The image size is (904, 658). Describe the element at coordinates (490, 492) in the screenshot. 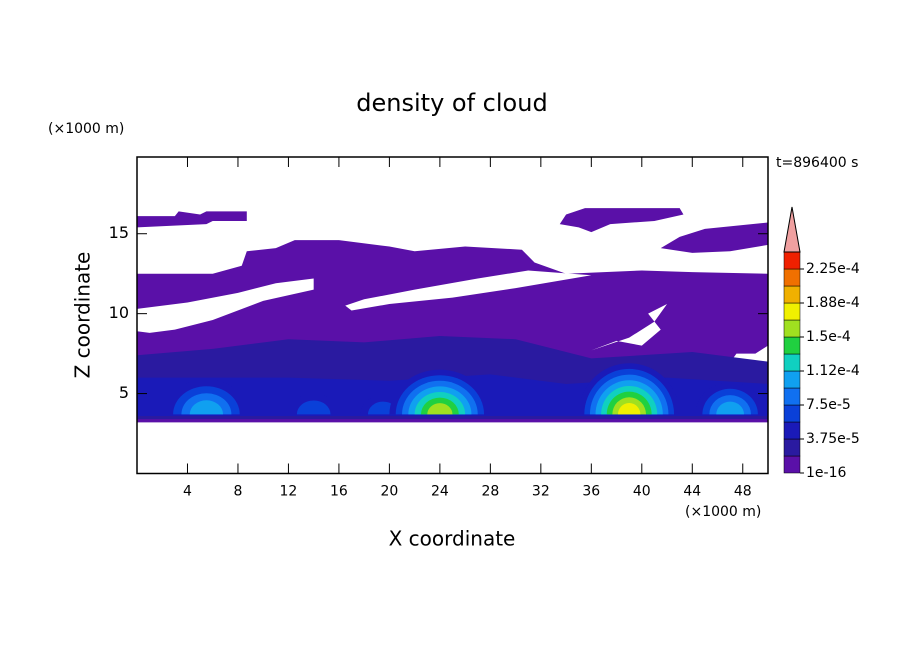

I see `x-tick-label: 28` at that location.